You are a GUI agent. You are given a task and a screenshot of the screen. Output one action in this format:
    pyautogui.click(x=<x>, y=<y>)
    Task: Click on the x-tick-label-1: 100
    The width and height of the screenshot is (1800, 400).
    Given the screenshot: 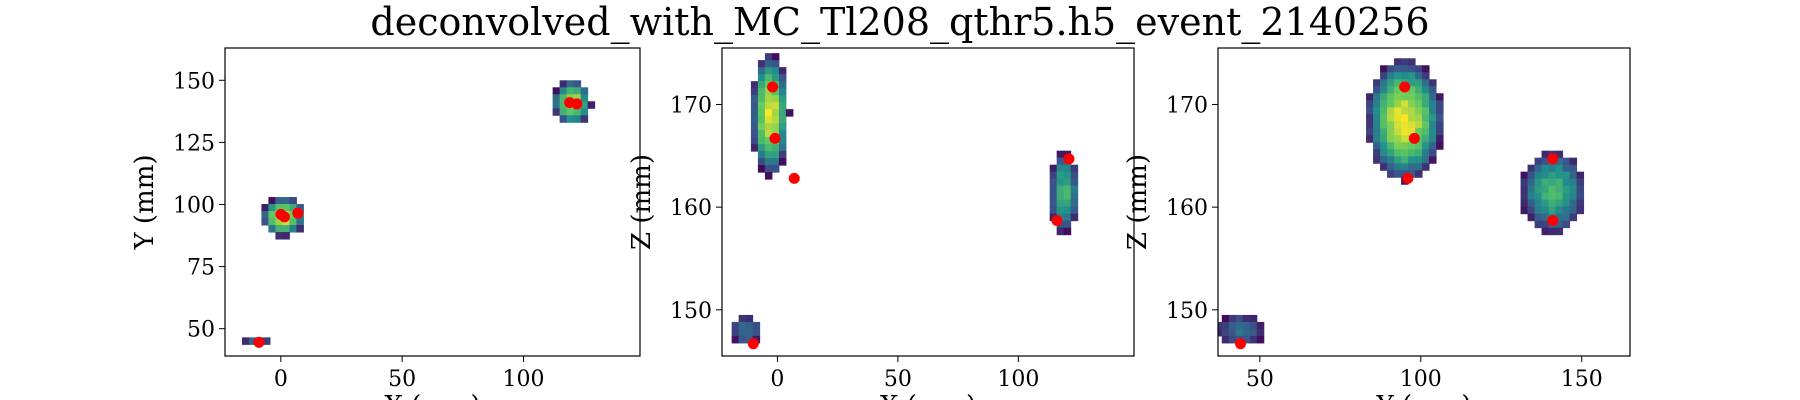 What is the action you would take?
    pyautogui.click(x=524, y=379)
    